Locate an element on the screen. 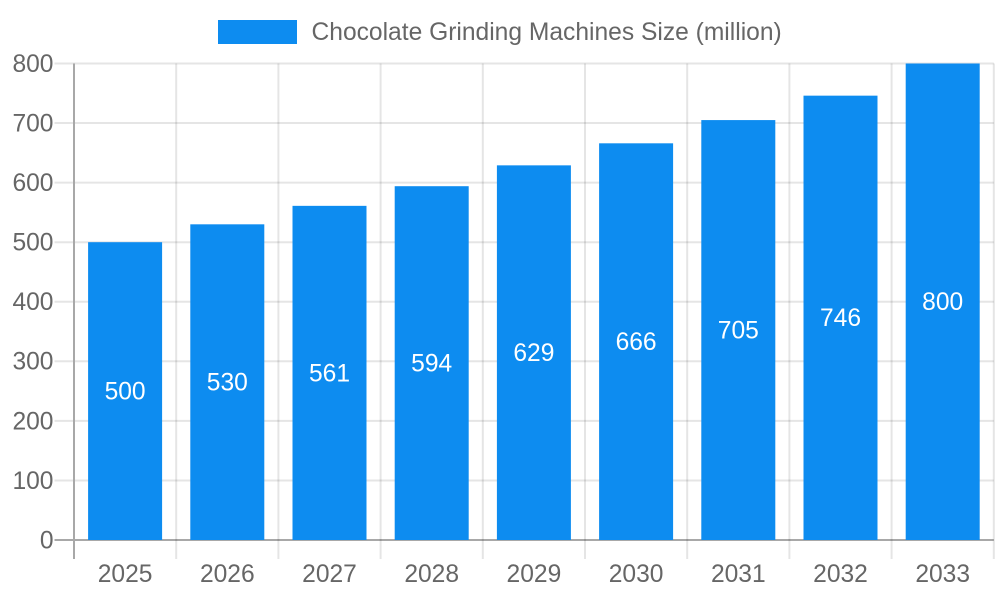  svg-text: 400 is located at coordinates (32, 302).